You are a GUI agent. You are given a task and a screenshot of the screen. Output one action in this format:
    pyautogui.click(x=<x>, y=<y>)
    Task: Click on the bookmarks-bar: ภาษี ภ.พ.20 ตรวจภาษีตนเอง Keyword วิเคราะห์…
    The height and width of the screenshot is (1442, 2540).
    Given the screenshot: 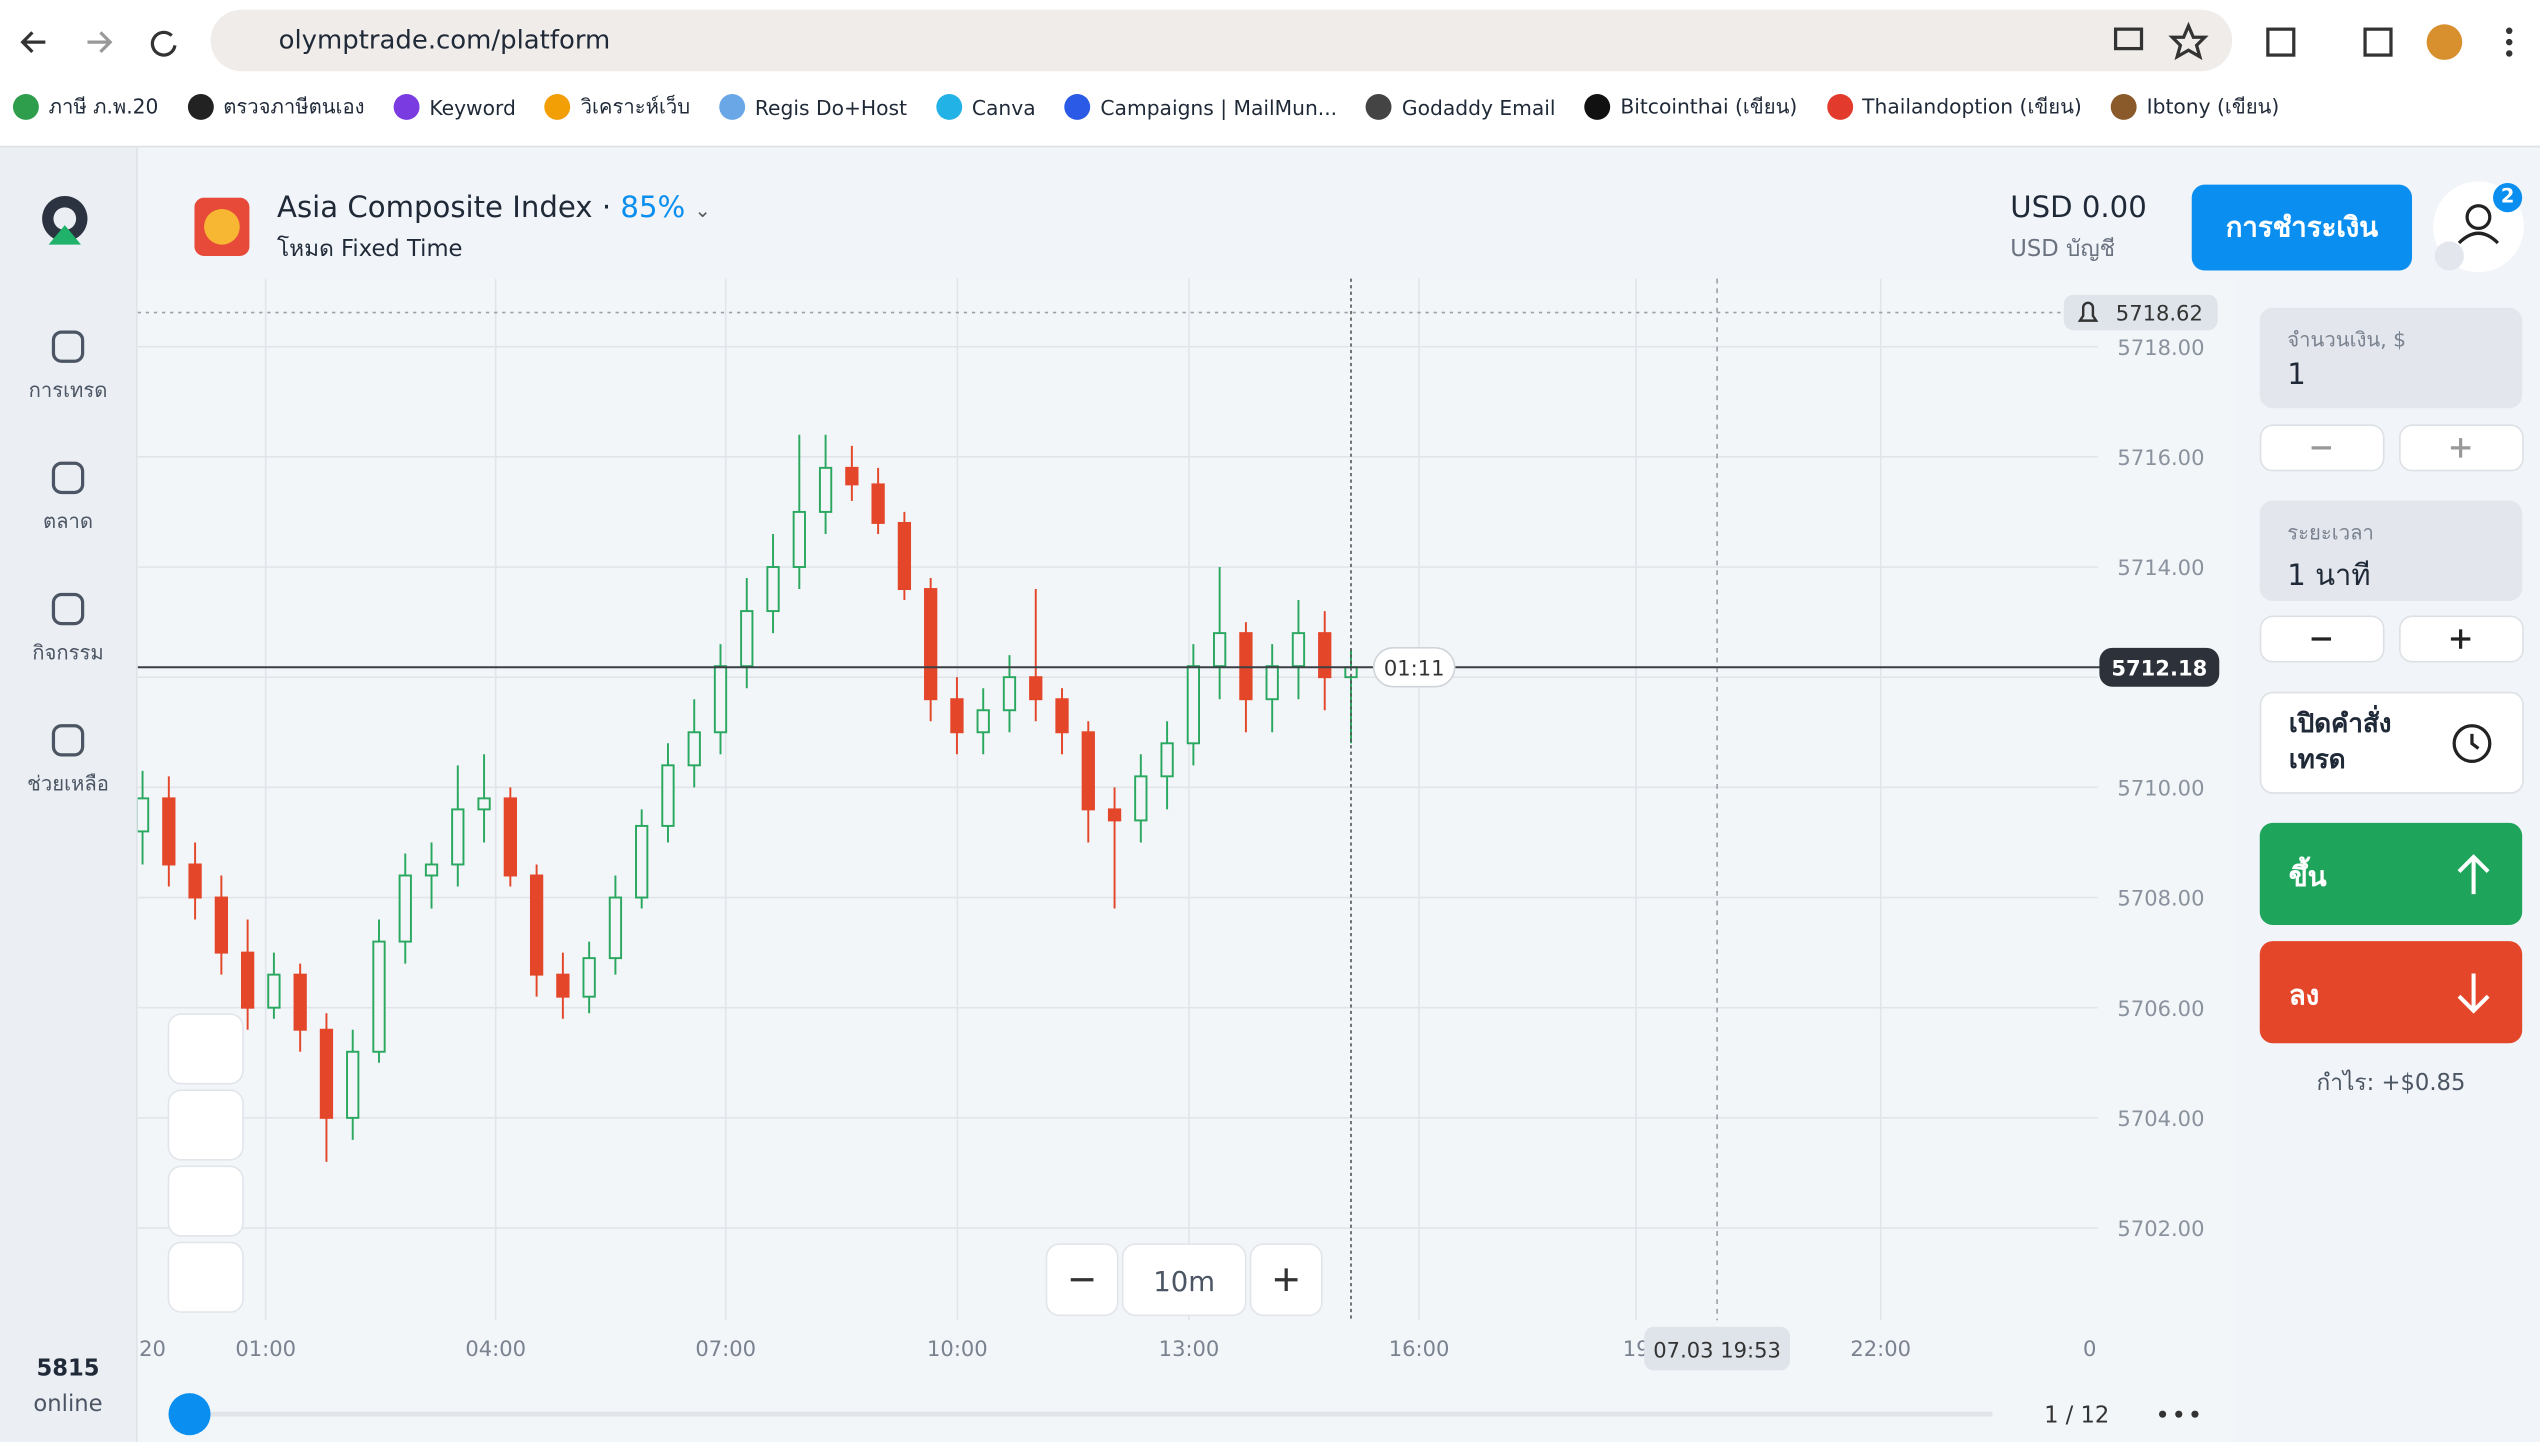 What is the action you would take?
    pyautogui.click(x=1146, y=107)
    